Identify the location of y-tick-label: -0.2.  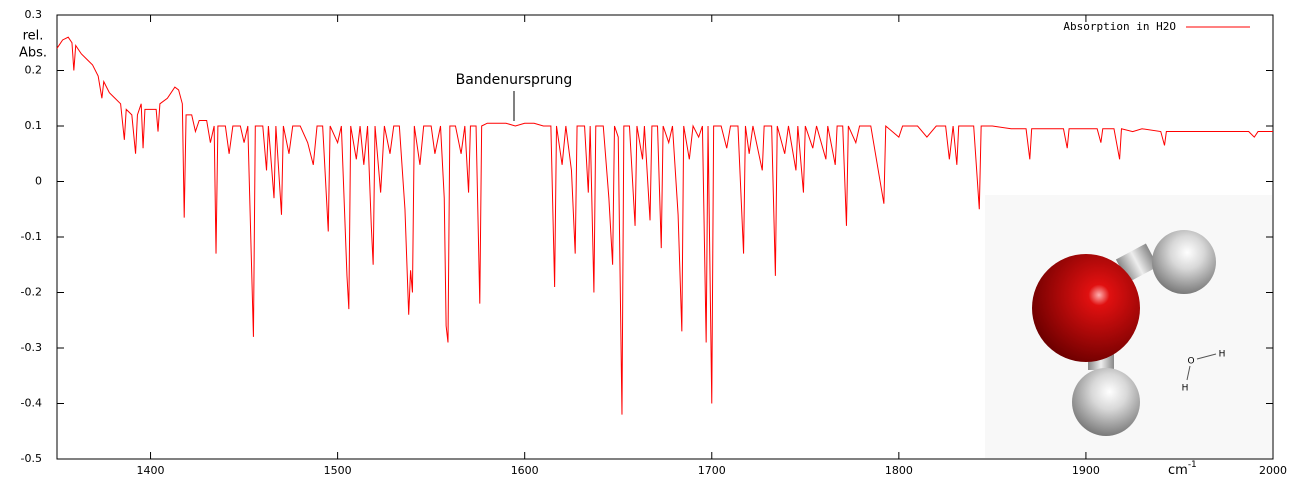
(31, 292).